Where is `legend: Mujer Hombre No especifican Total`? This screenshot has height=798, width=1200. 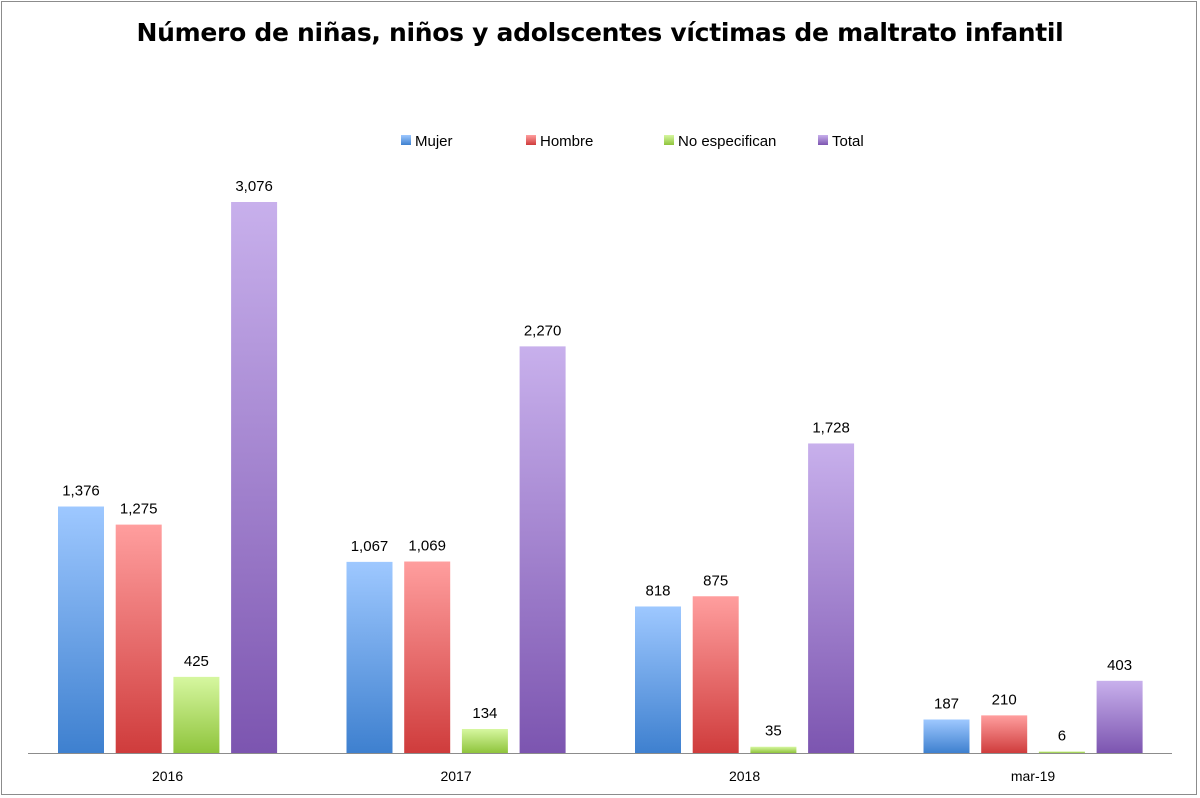
legend: Mujer Hombre No especifican Total is located at coordinates (632, 141).